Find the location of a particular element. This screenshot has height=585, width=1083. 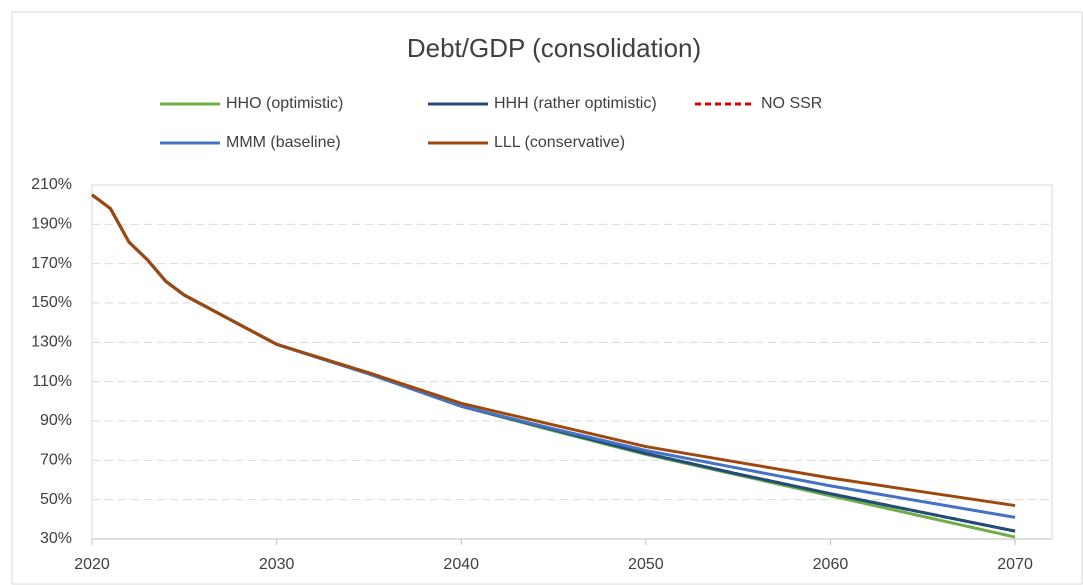

legend-label: MMM (baseline) is located at coordinates (283, 142).